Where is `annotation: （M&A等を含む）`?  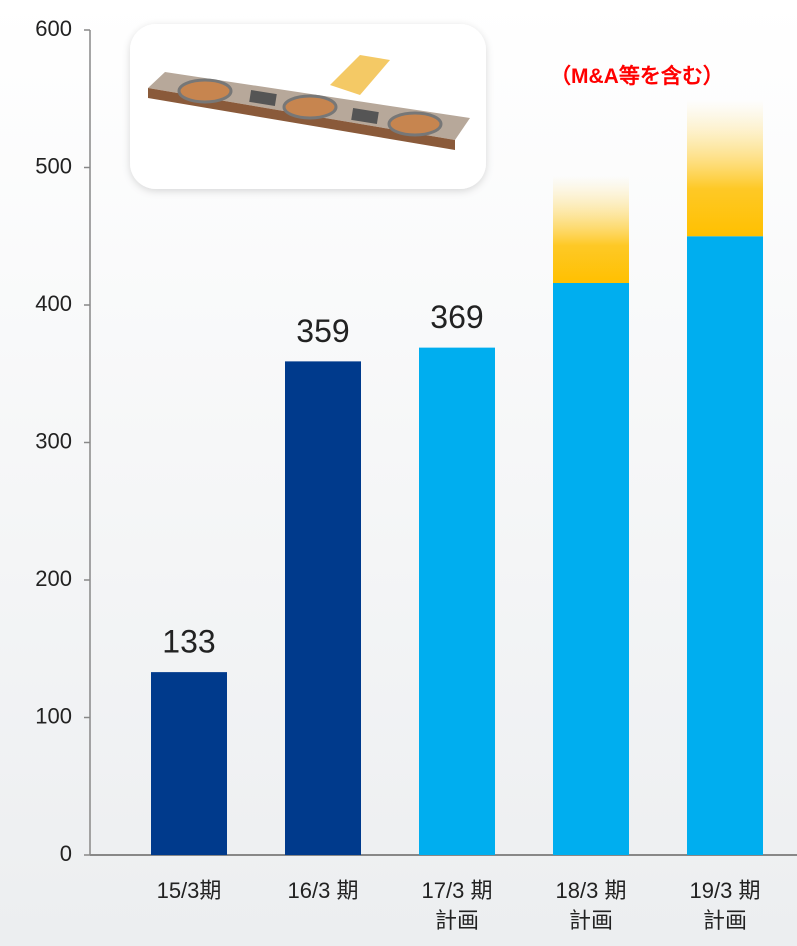
annotation: （M&A等を含む） is located at coordinates (637, 76).